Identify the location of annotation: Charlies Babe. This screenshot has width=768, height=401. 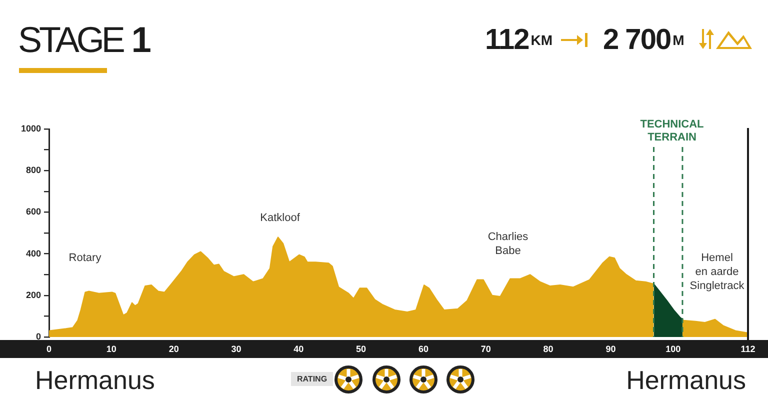
(508, 244).